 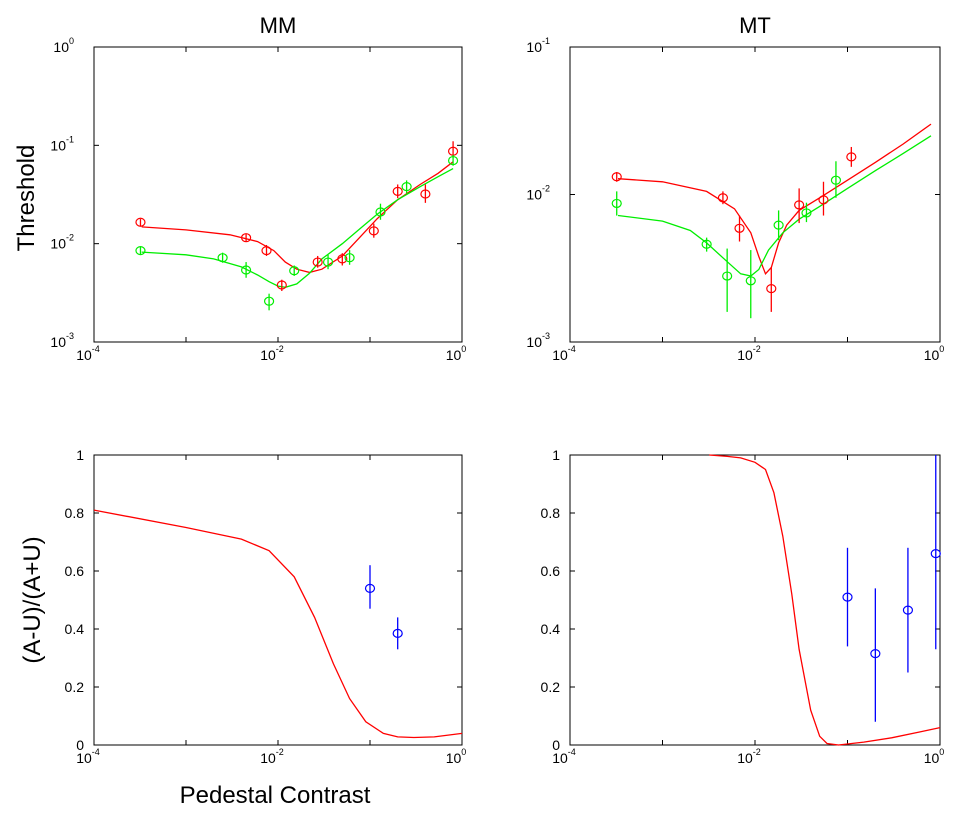 I want to click on axes-frame, so click(x=278, y=600).